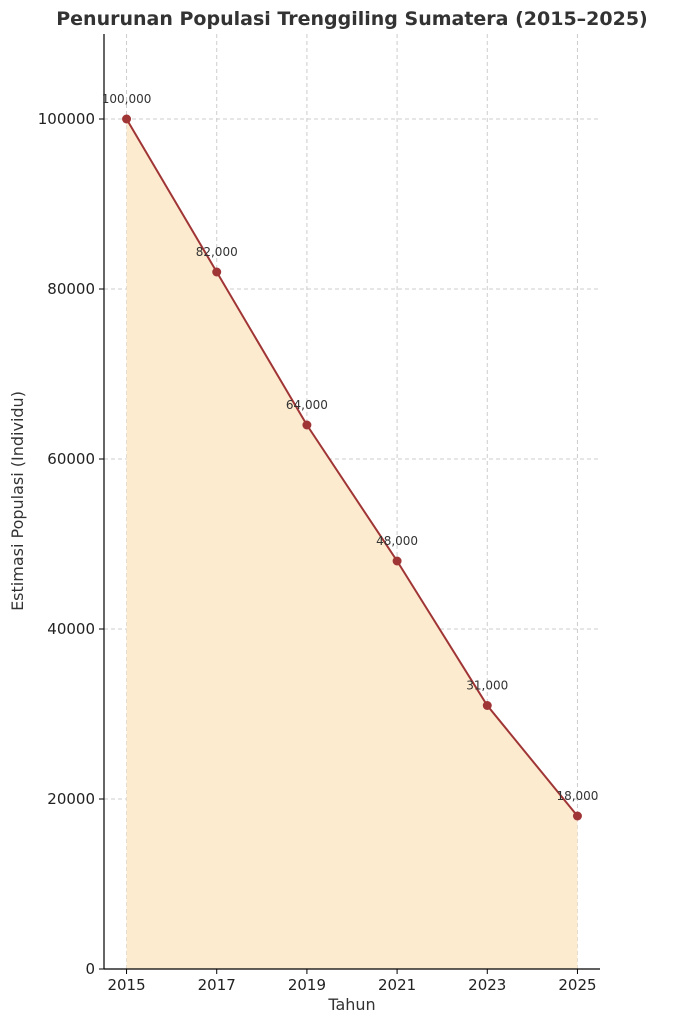 Image resolution: width=675 pixels, height=1024 pixels. Describe the element at coordinates (90, 969) in the screenshot. I see `y-tick-label: 0` at that location.